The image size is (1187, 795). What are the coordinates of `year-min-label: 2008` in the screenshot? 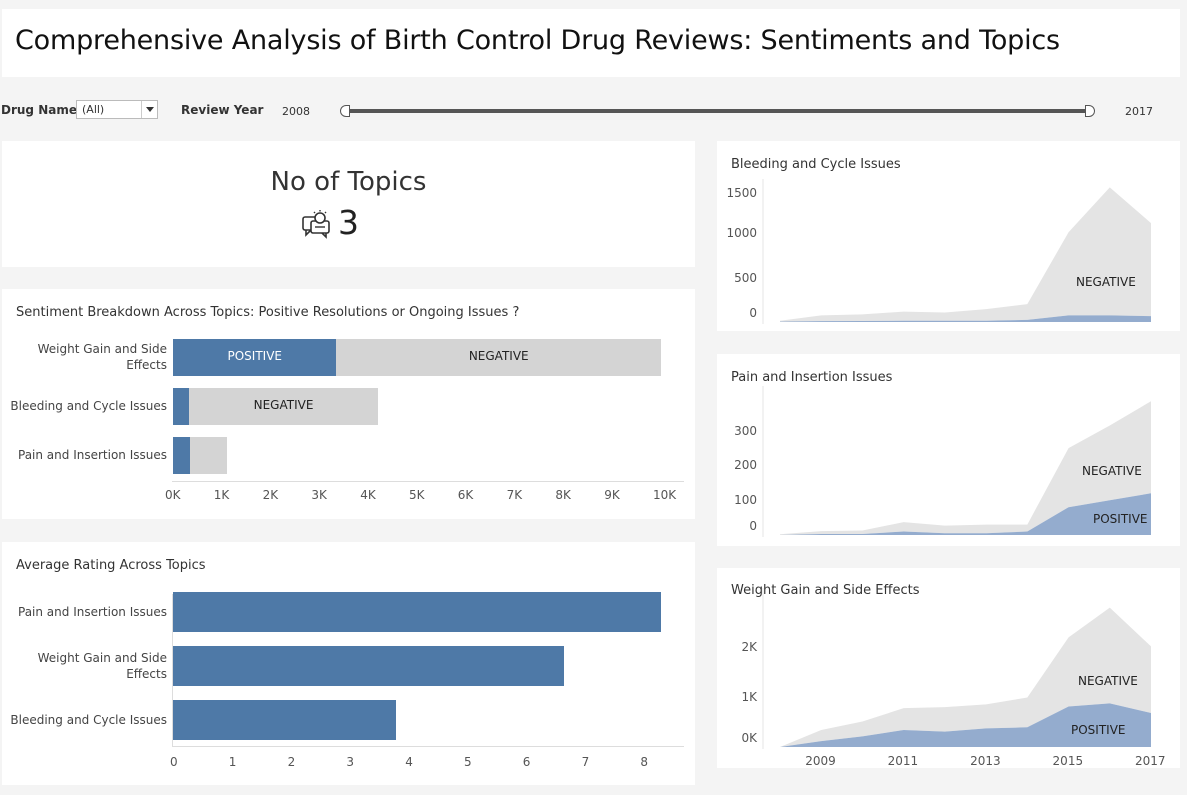 It's located at (296, 111).